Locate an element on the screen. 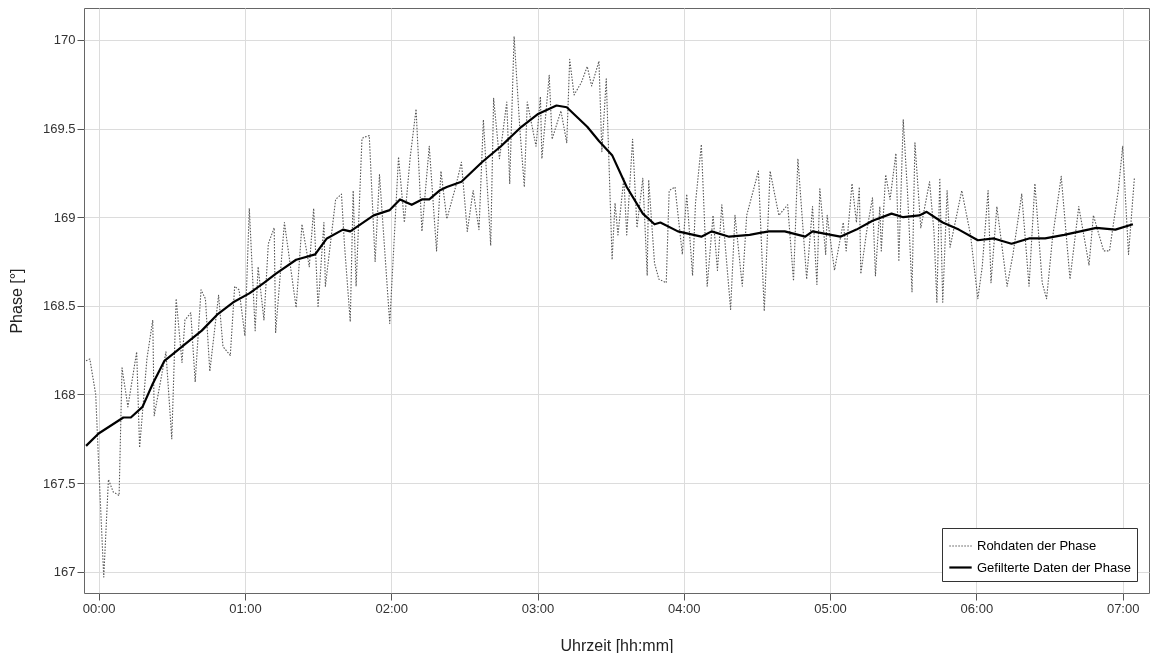 Image resolution: width=1174 pixels, height=653 pixels. legend-label: Gefilterte Daten der Phase is located at coordinates (1054, 567).